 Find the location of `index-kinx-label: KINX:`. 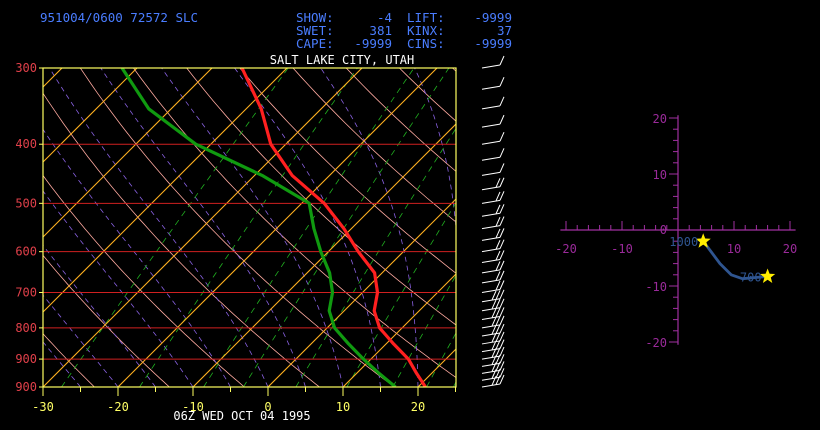

index-kinx-label: KINX: is located at coordinates (426, 30).